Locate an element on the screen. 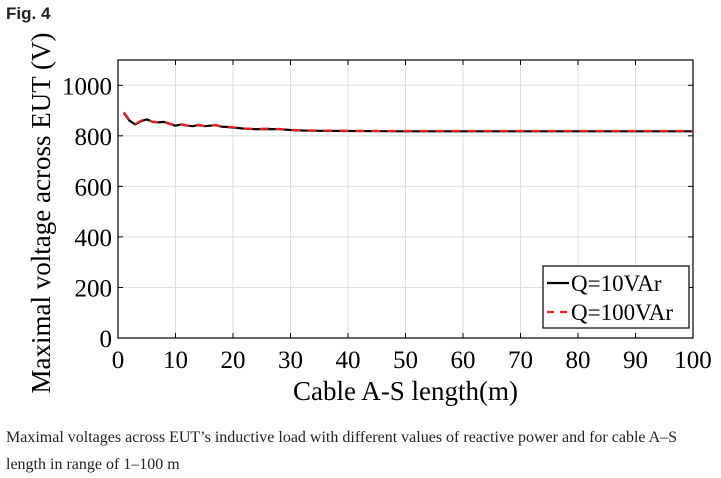 This screenshot has height=478, width=721. x-tick-label-1: 10 is located at coordinates (175, 360).